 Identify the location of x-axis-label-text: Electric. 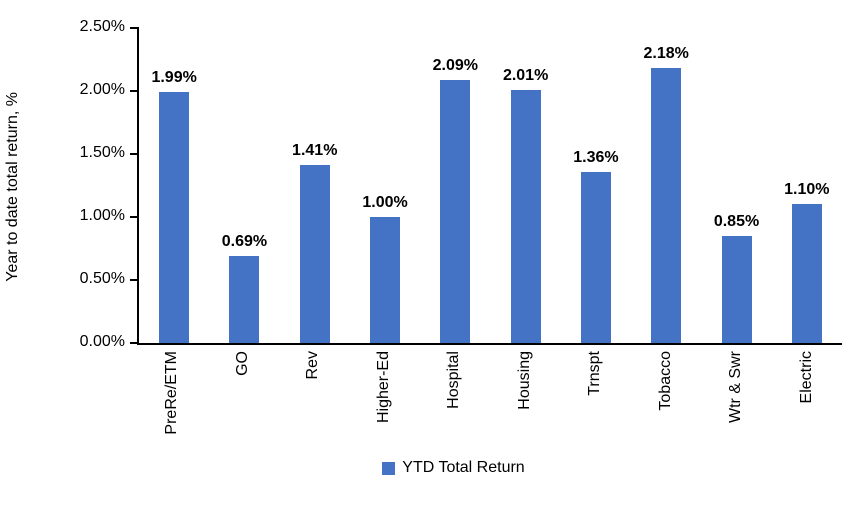
(806, 377).